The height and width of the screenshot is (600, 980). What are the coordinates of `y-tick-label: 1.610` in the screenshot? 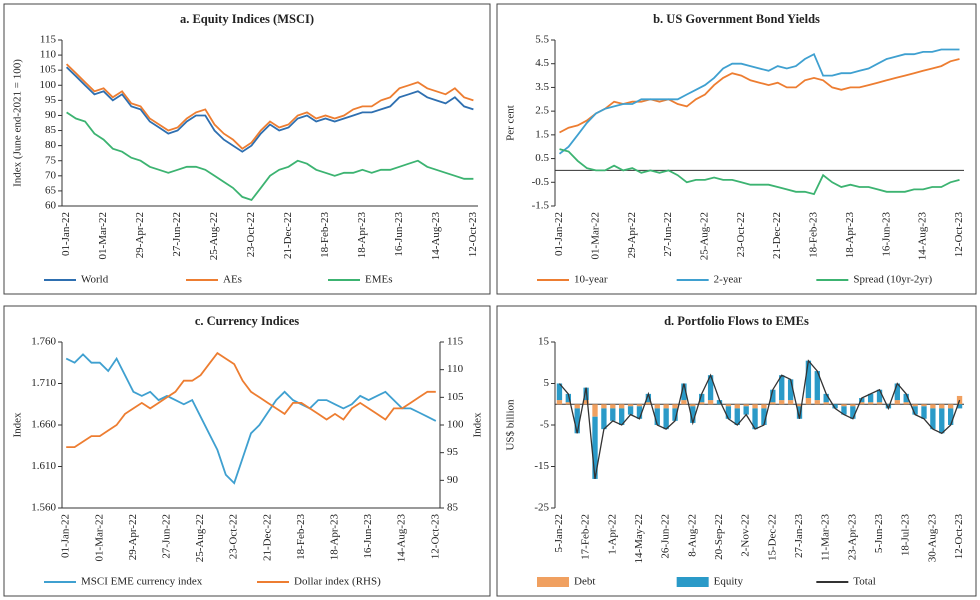 It's located at (43, 466).